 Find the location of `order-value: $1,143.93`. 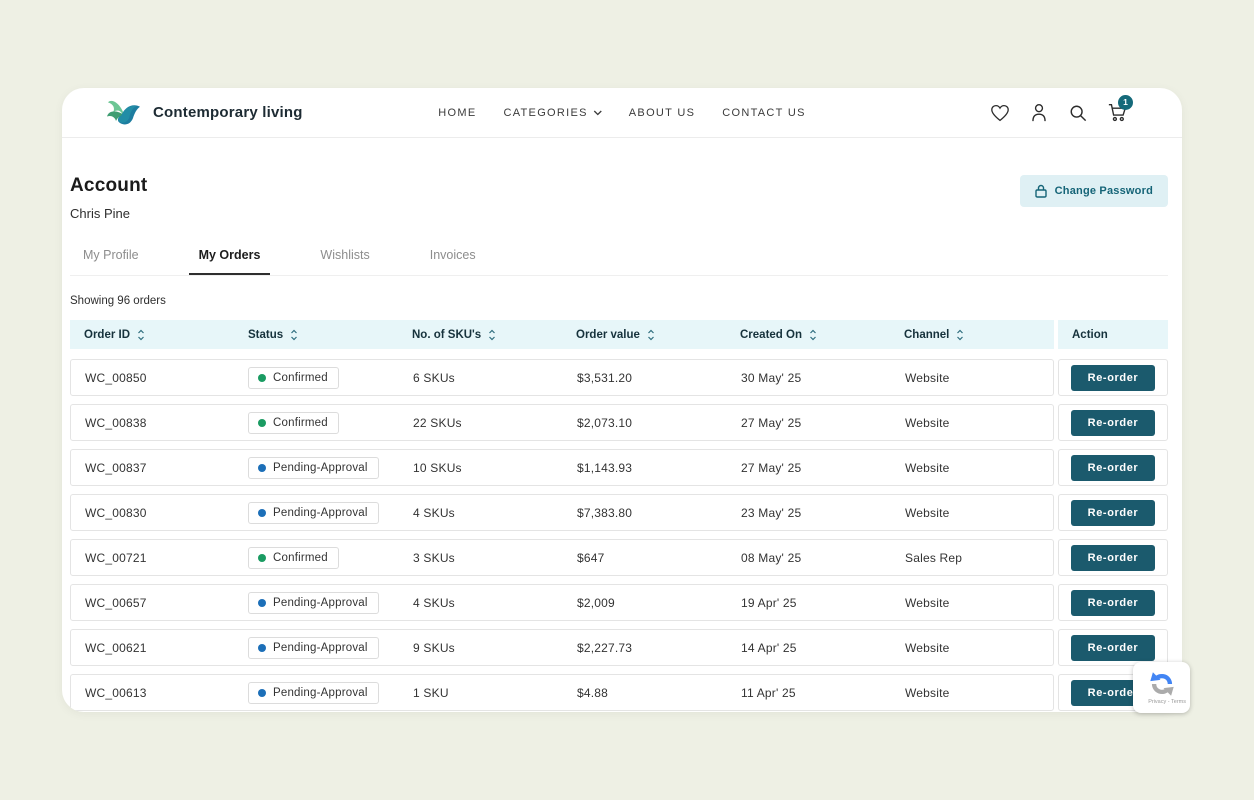

order-value: $1,143.93 is located at coordinates (605, 467).